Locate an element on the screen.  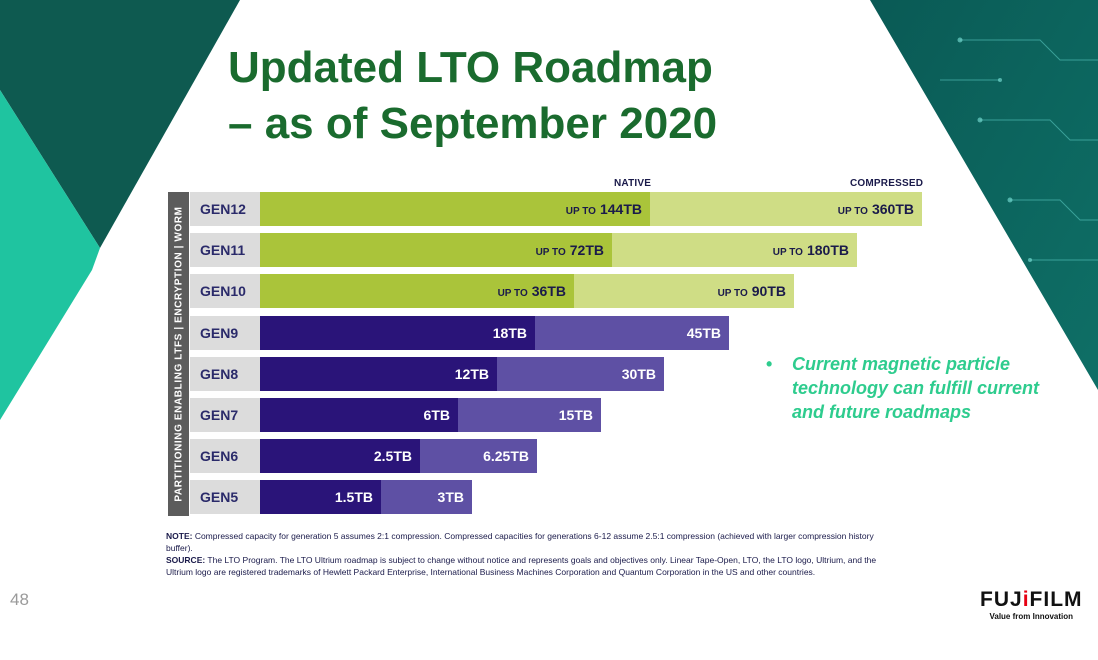
compressed-header: COMPRESSED is located at coordinates (887, 183).